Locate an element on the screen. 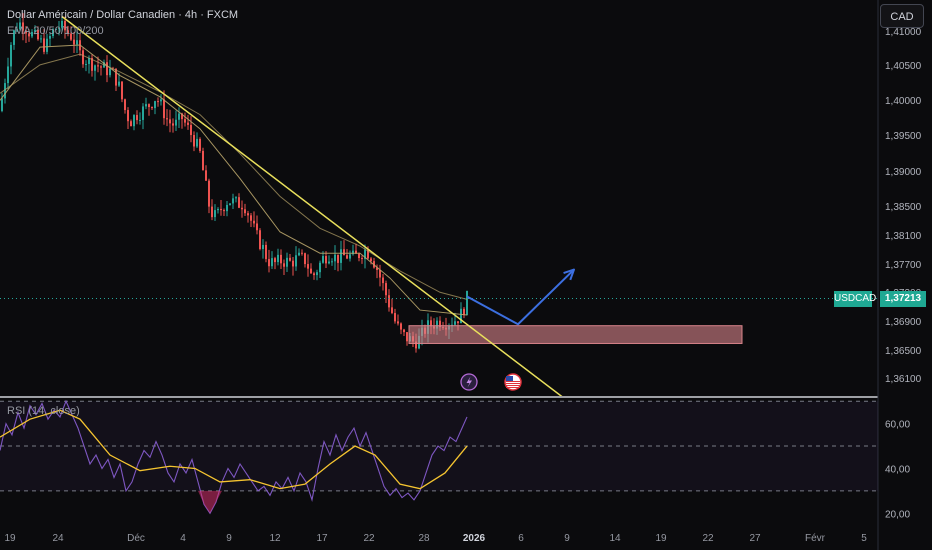 Image resolution: width=932 pixels, height=550 pixels. symbol-price-tag: USDCAD is located at coordinates (855, 299).